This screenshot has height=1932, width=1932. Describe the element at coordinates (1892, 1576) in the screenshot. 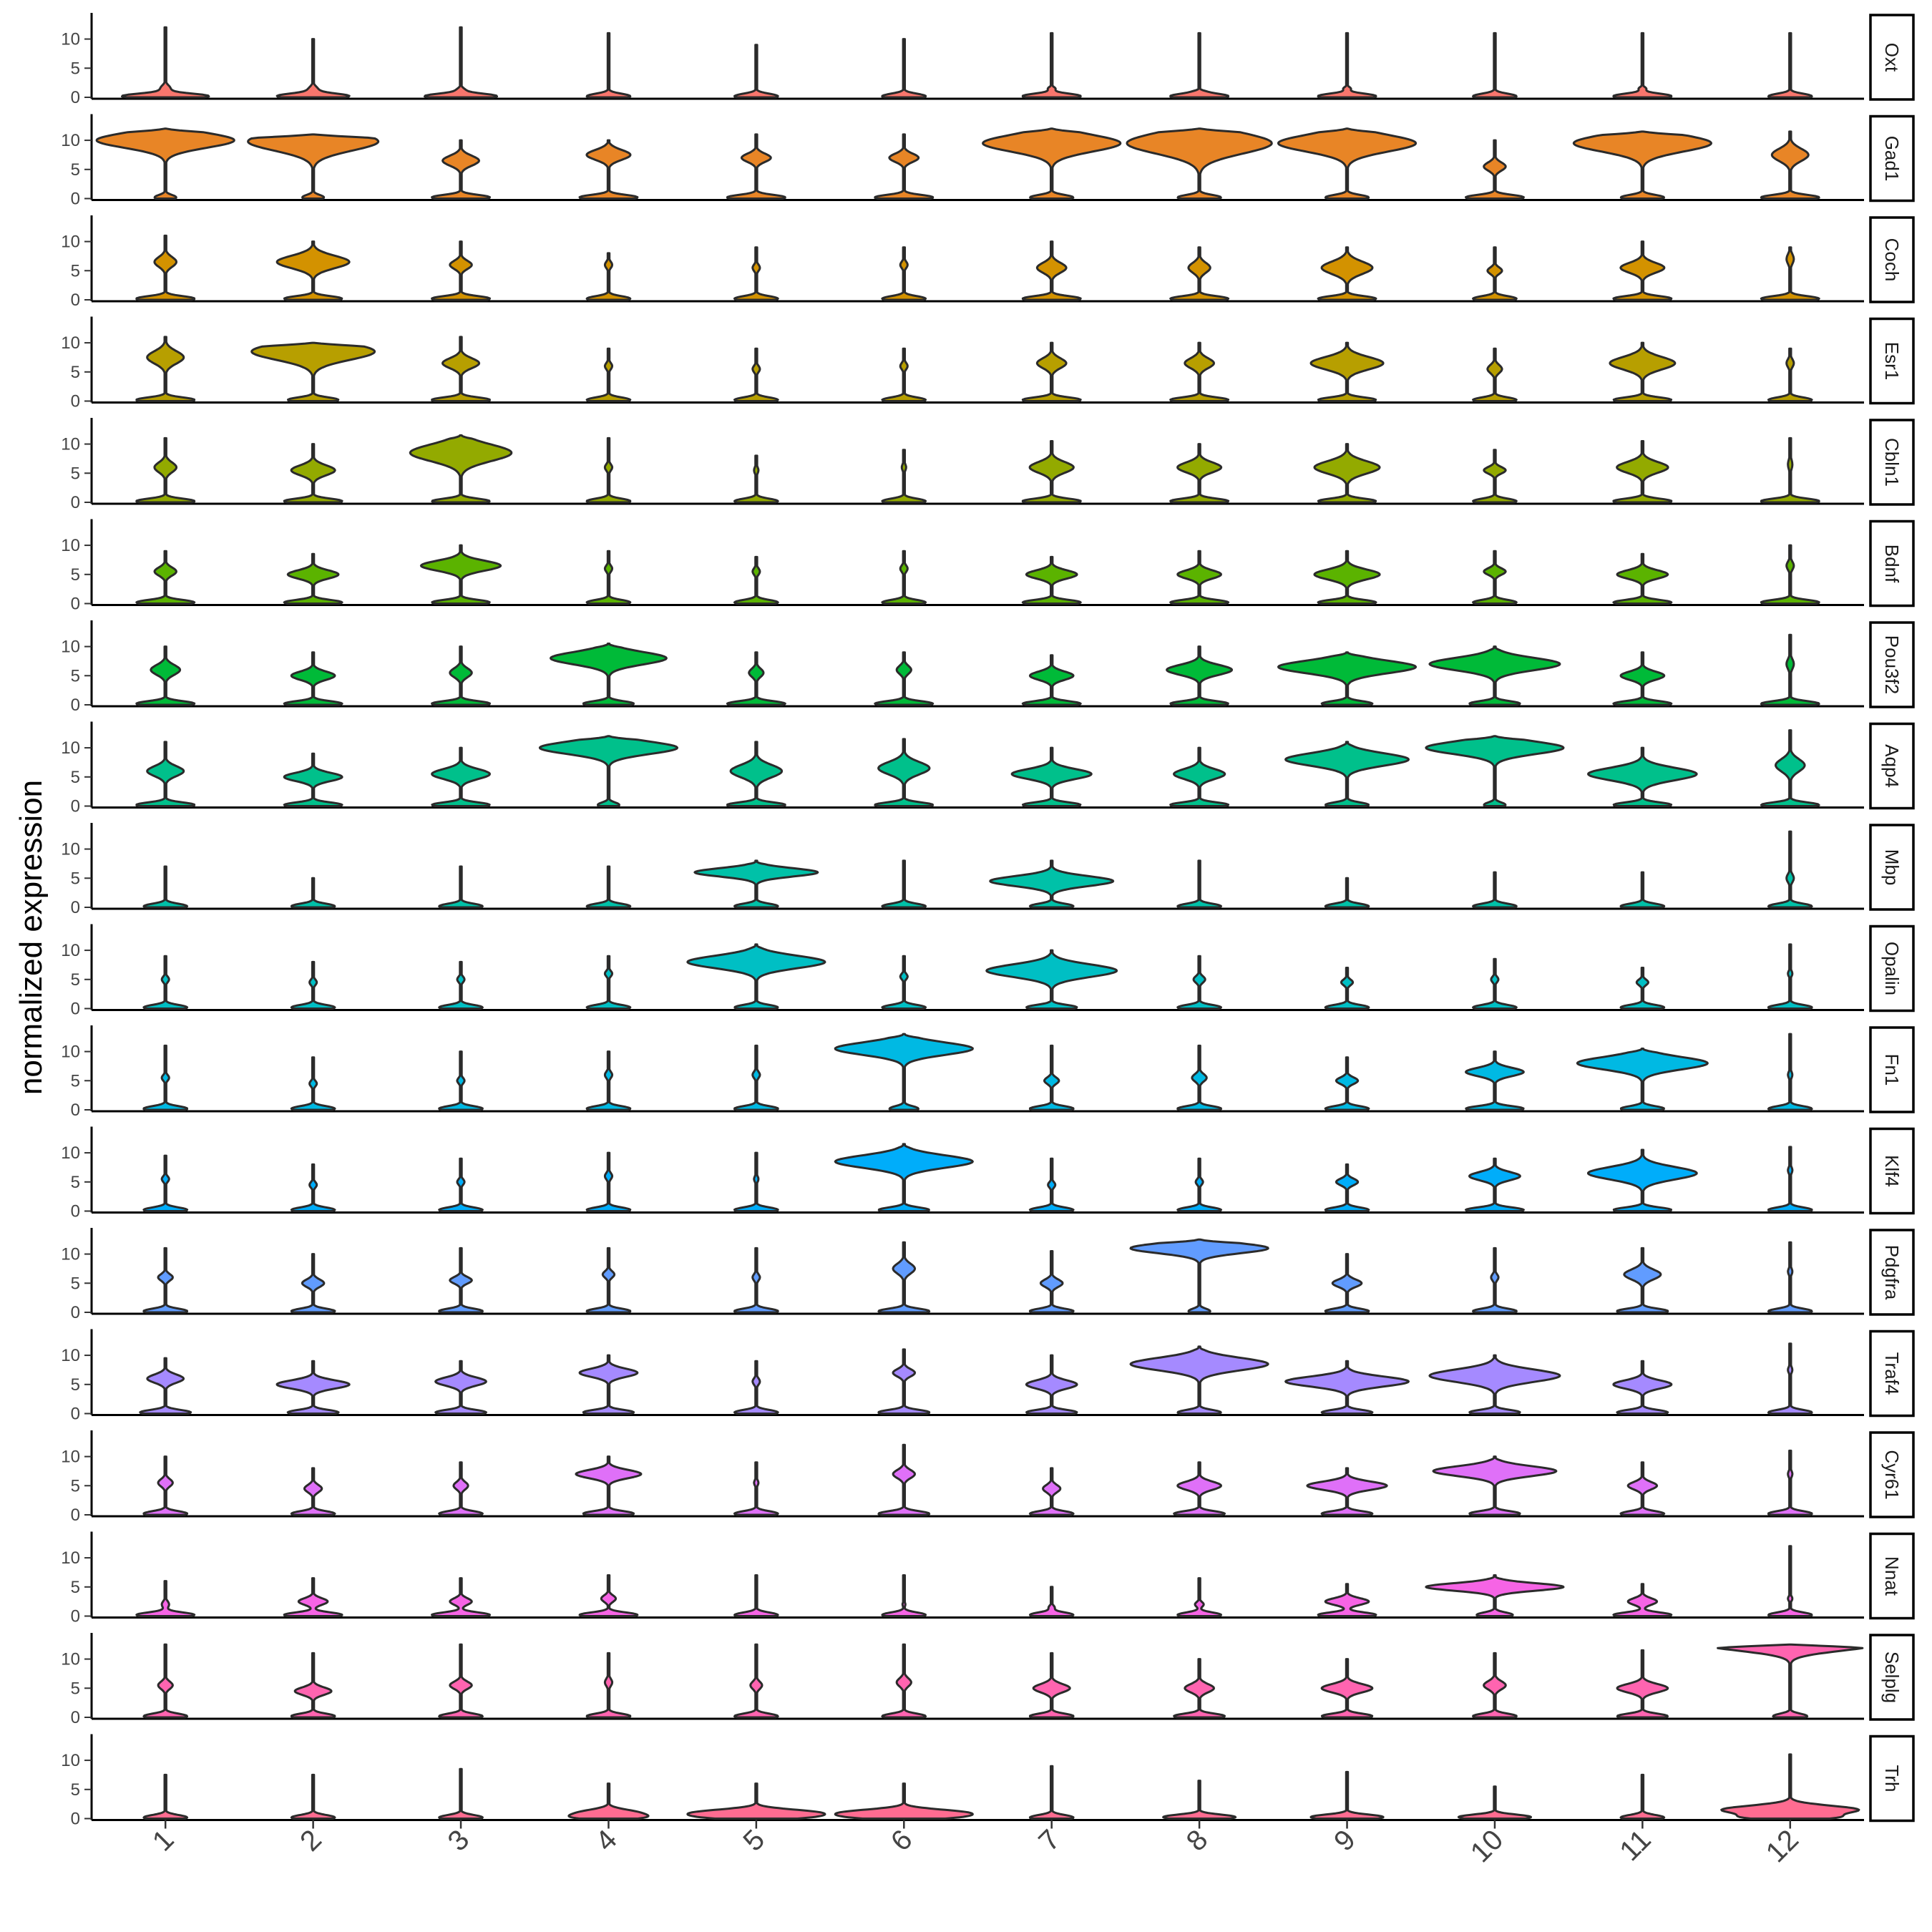

I see `strip-label: Nnat` at that location.